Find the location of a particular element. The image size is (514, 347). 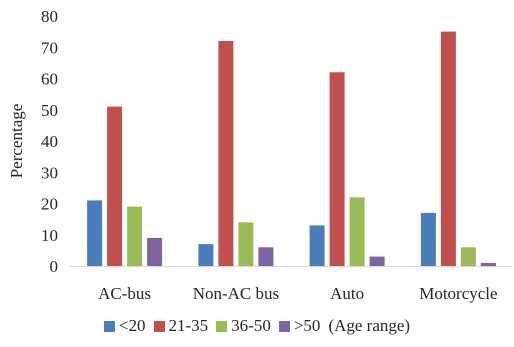

legend-item: 21-35 is located at coordinates (181, 326).